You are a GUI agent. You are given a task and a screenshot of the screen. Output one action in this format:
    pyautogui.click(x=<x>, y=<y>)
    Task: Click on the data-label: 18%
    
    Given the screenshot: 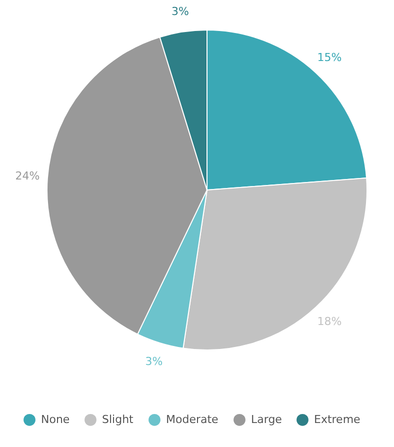 What is the action you would take?
    pyautogui.click(x=329, y=321)
    